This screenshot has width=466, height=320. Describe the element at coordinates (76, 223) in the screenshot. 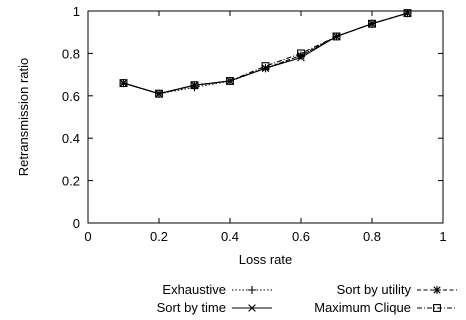

I see `y-tick-label: 0` at that location.